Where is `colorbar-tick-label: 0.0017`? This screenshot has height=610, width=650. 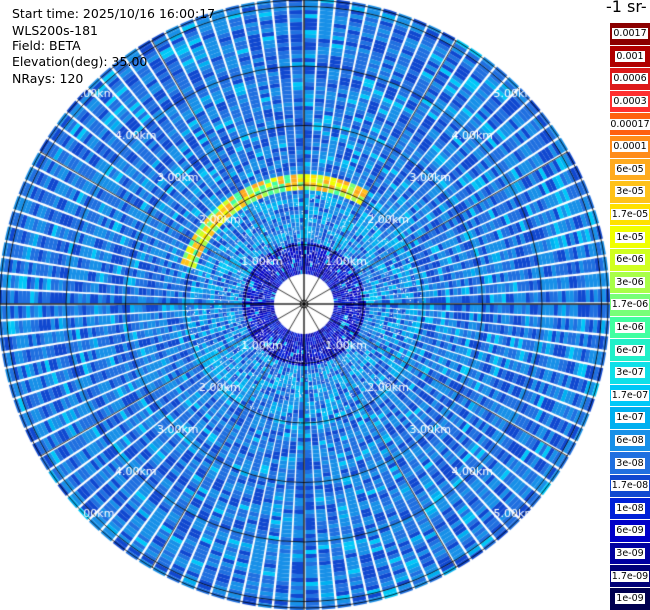 colorbar-tick-label: 0.0017 is located at coordinates (630, 34).